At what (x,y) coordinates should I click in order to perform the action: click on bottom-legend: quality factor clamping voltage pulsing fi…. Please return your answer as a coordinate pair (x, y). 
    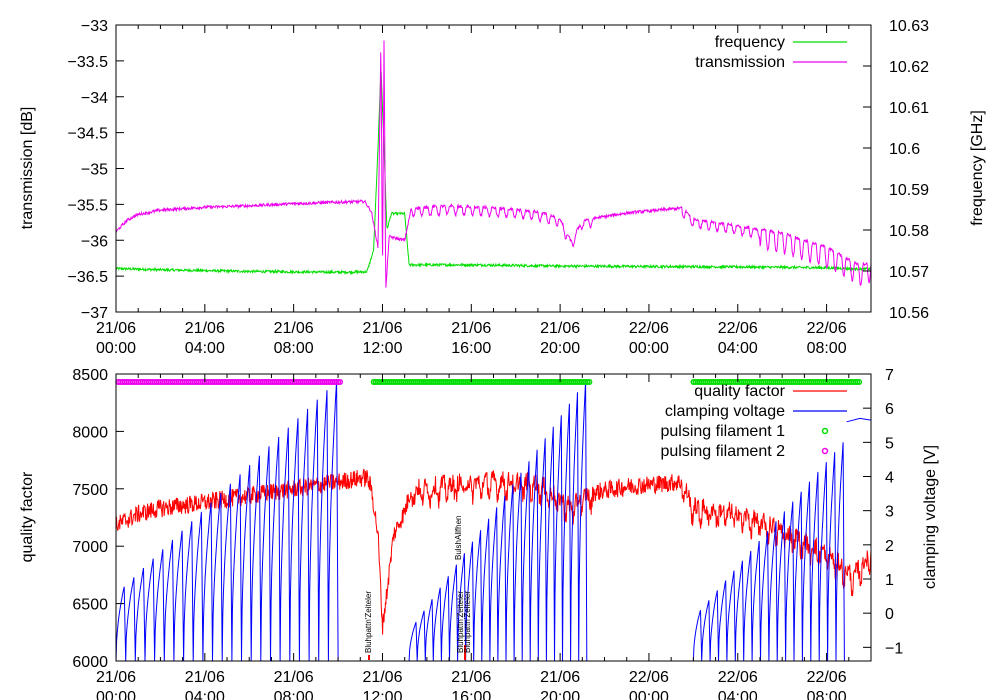
    Looking at the image, I should click on (753, 421).